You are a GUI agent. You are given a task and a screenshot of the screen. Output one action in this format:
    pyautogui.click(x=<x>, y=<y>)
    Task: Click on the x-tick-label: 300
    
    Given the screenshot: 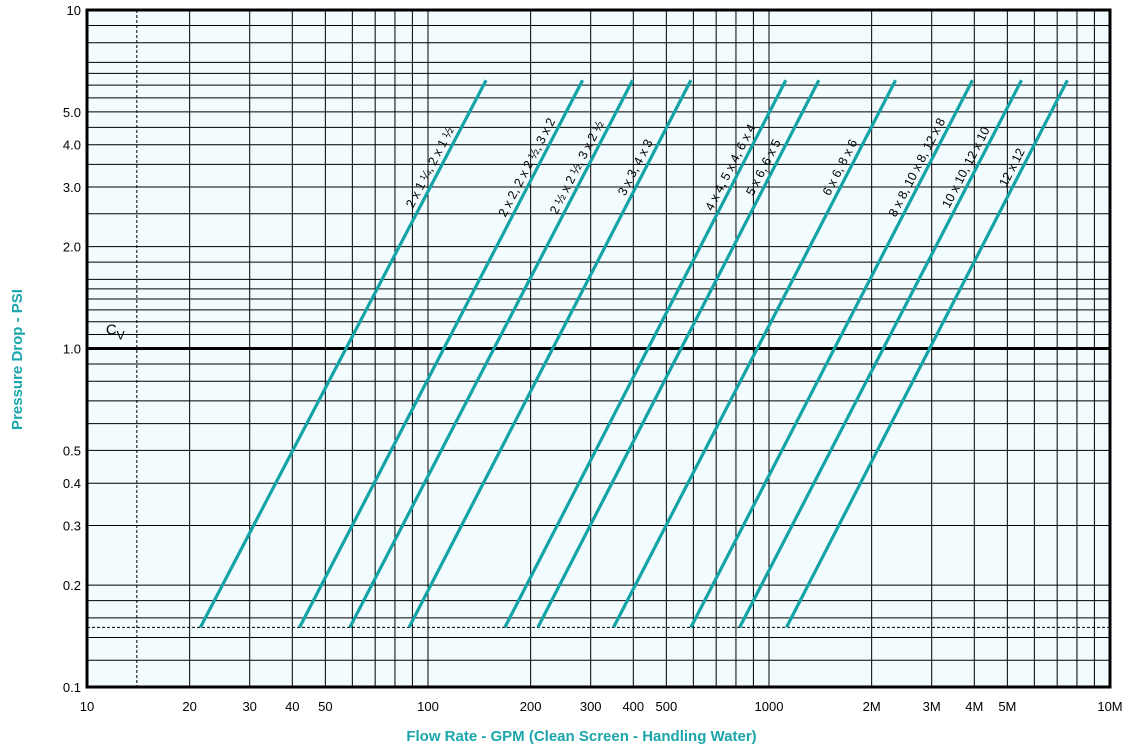 What is the action you would take?
    pyautogui.click(x=591, y=706)
    